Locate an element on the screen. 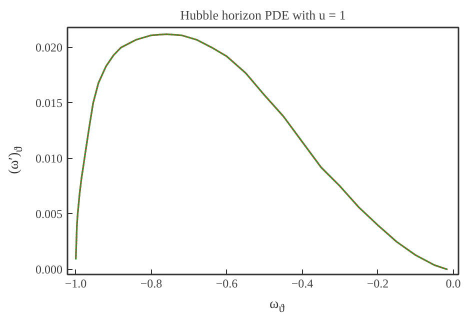 The height and width of the screenshot is (322, 474). x-axis-title: ω$_{ϑ}$ is located at coordinates (277, 306).